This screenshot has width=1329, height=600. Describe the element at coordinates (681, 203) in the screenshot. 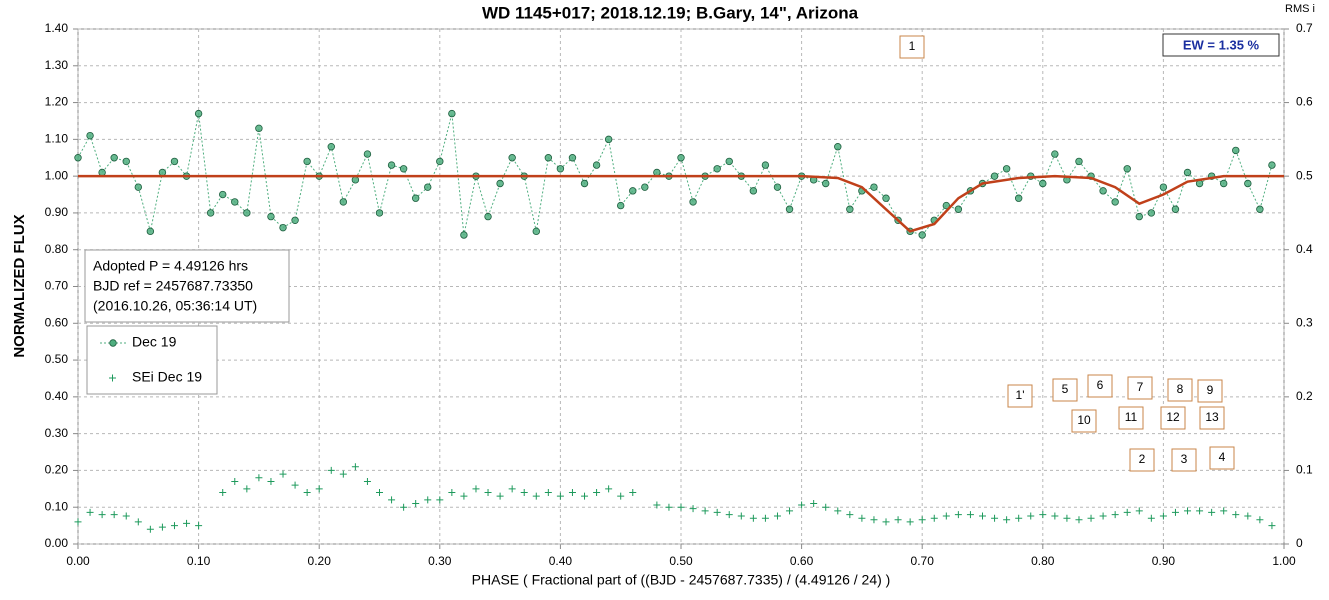

I see `model-curve` at that location.